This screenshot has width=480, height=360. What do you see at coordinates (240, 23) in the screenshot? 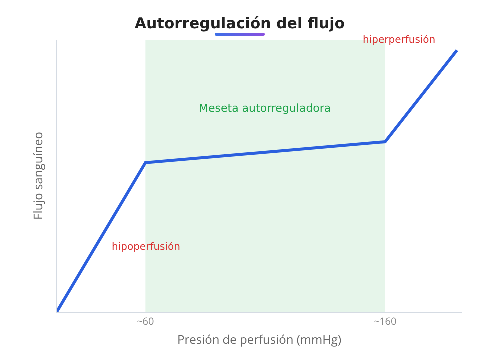
I see `chart-title: Autorregulación del flujo` at bounding box center [240, 23].